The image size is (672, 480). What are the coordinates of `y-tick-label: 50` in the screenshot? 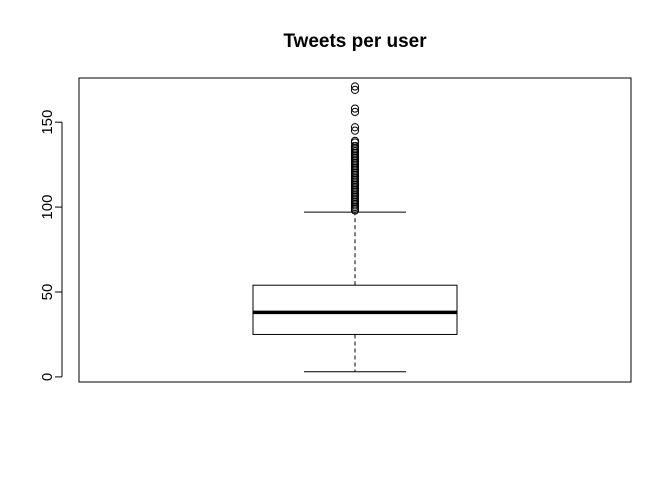 It's located at (47, 292).